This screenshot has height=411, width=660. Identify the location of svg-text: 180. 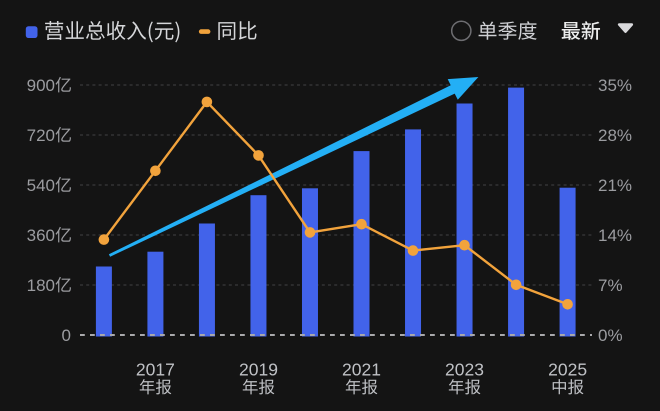
(41, 285).